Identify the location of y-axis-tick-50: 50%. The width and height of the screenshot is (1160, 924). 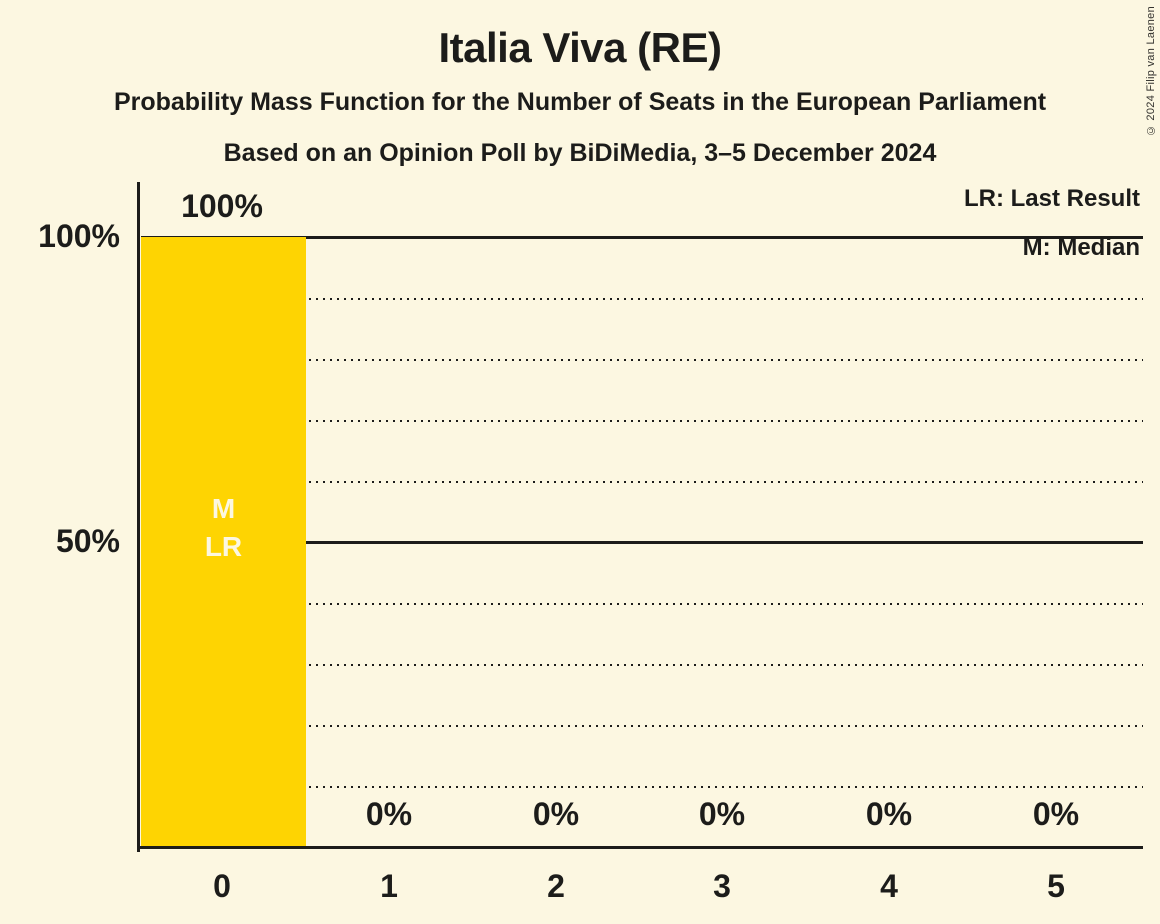
(87, 541).